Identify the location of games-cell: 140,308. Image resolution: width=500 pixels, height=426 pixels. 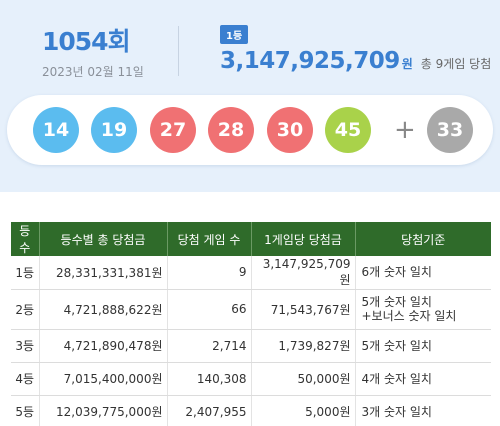
(209, 379).